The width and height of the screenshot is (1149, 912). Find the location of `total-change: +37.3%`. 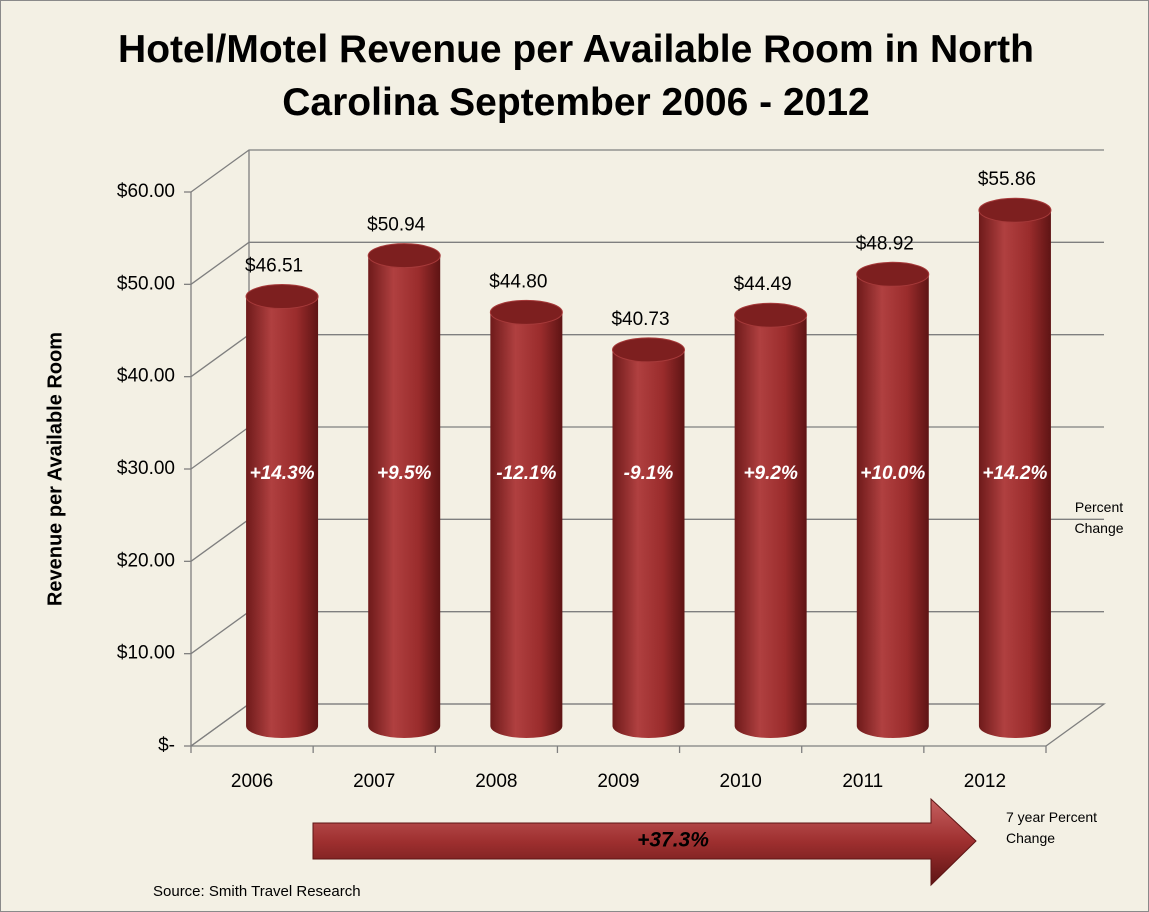

total-change: +37.3% is located at coordinates (673, 840).